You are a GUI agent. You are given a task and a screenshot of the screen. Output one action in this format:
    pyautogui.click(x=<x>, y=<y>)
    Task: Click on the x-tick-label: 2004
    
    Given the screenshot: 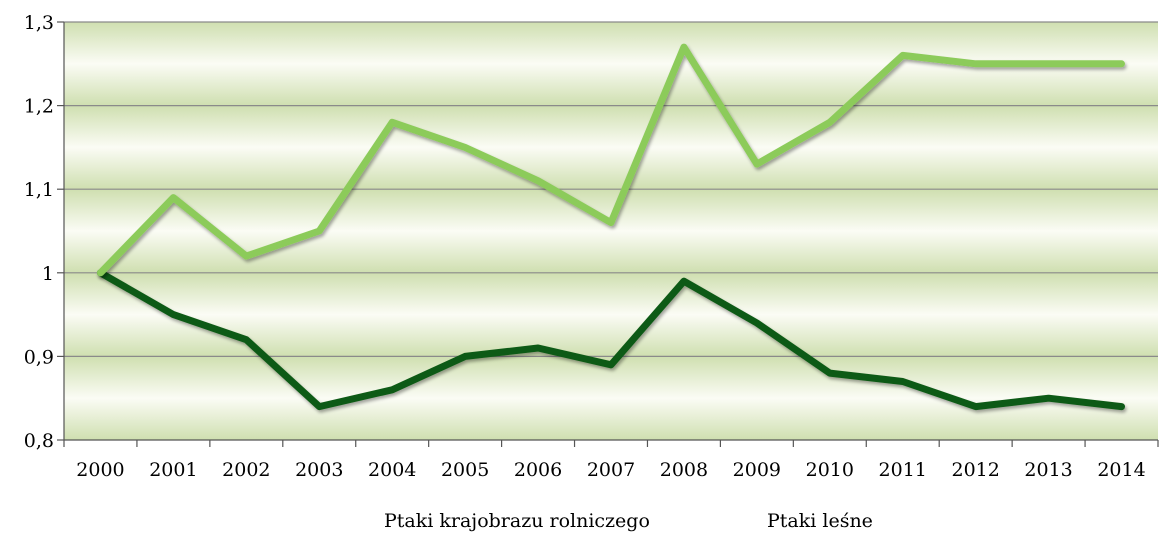 What is the action you would take?
    pyautogui.click(x=392, y=470)
    